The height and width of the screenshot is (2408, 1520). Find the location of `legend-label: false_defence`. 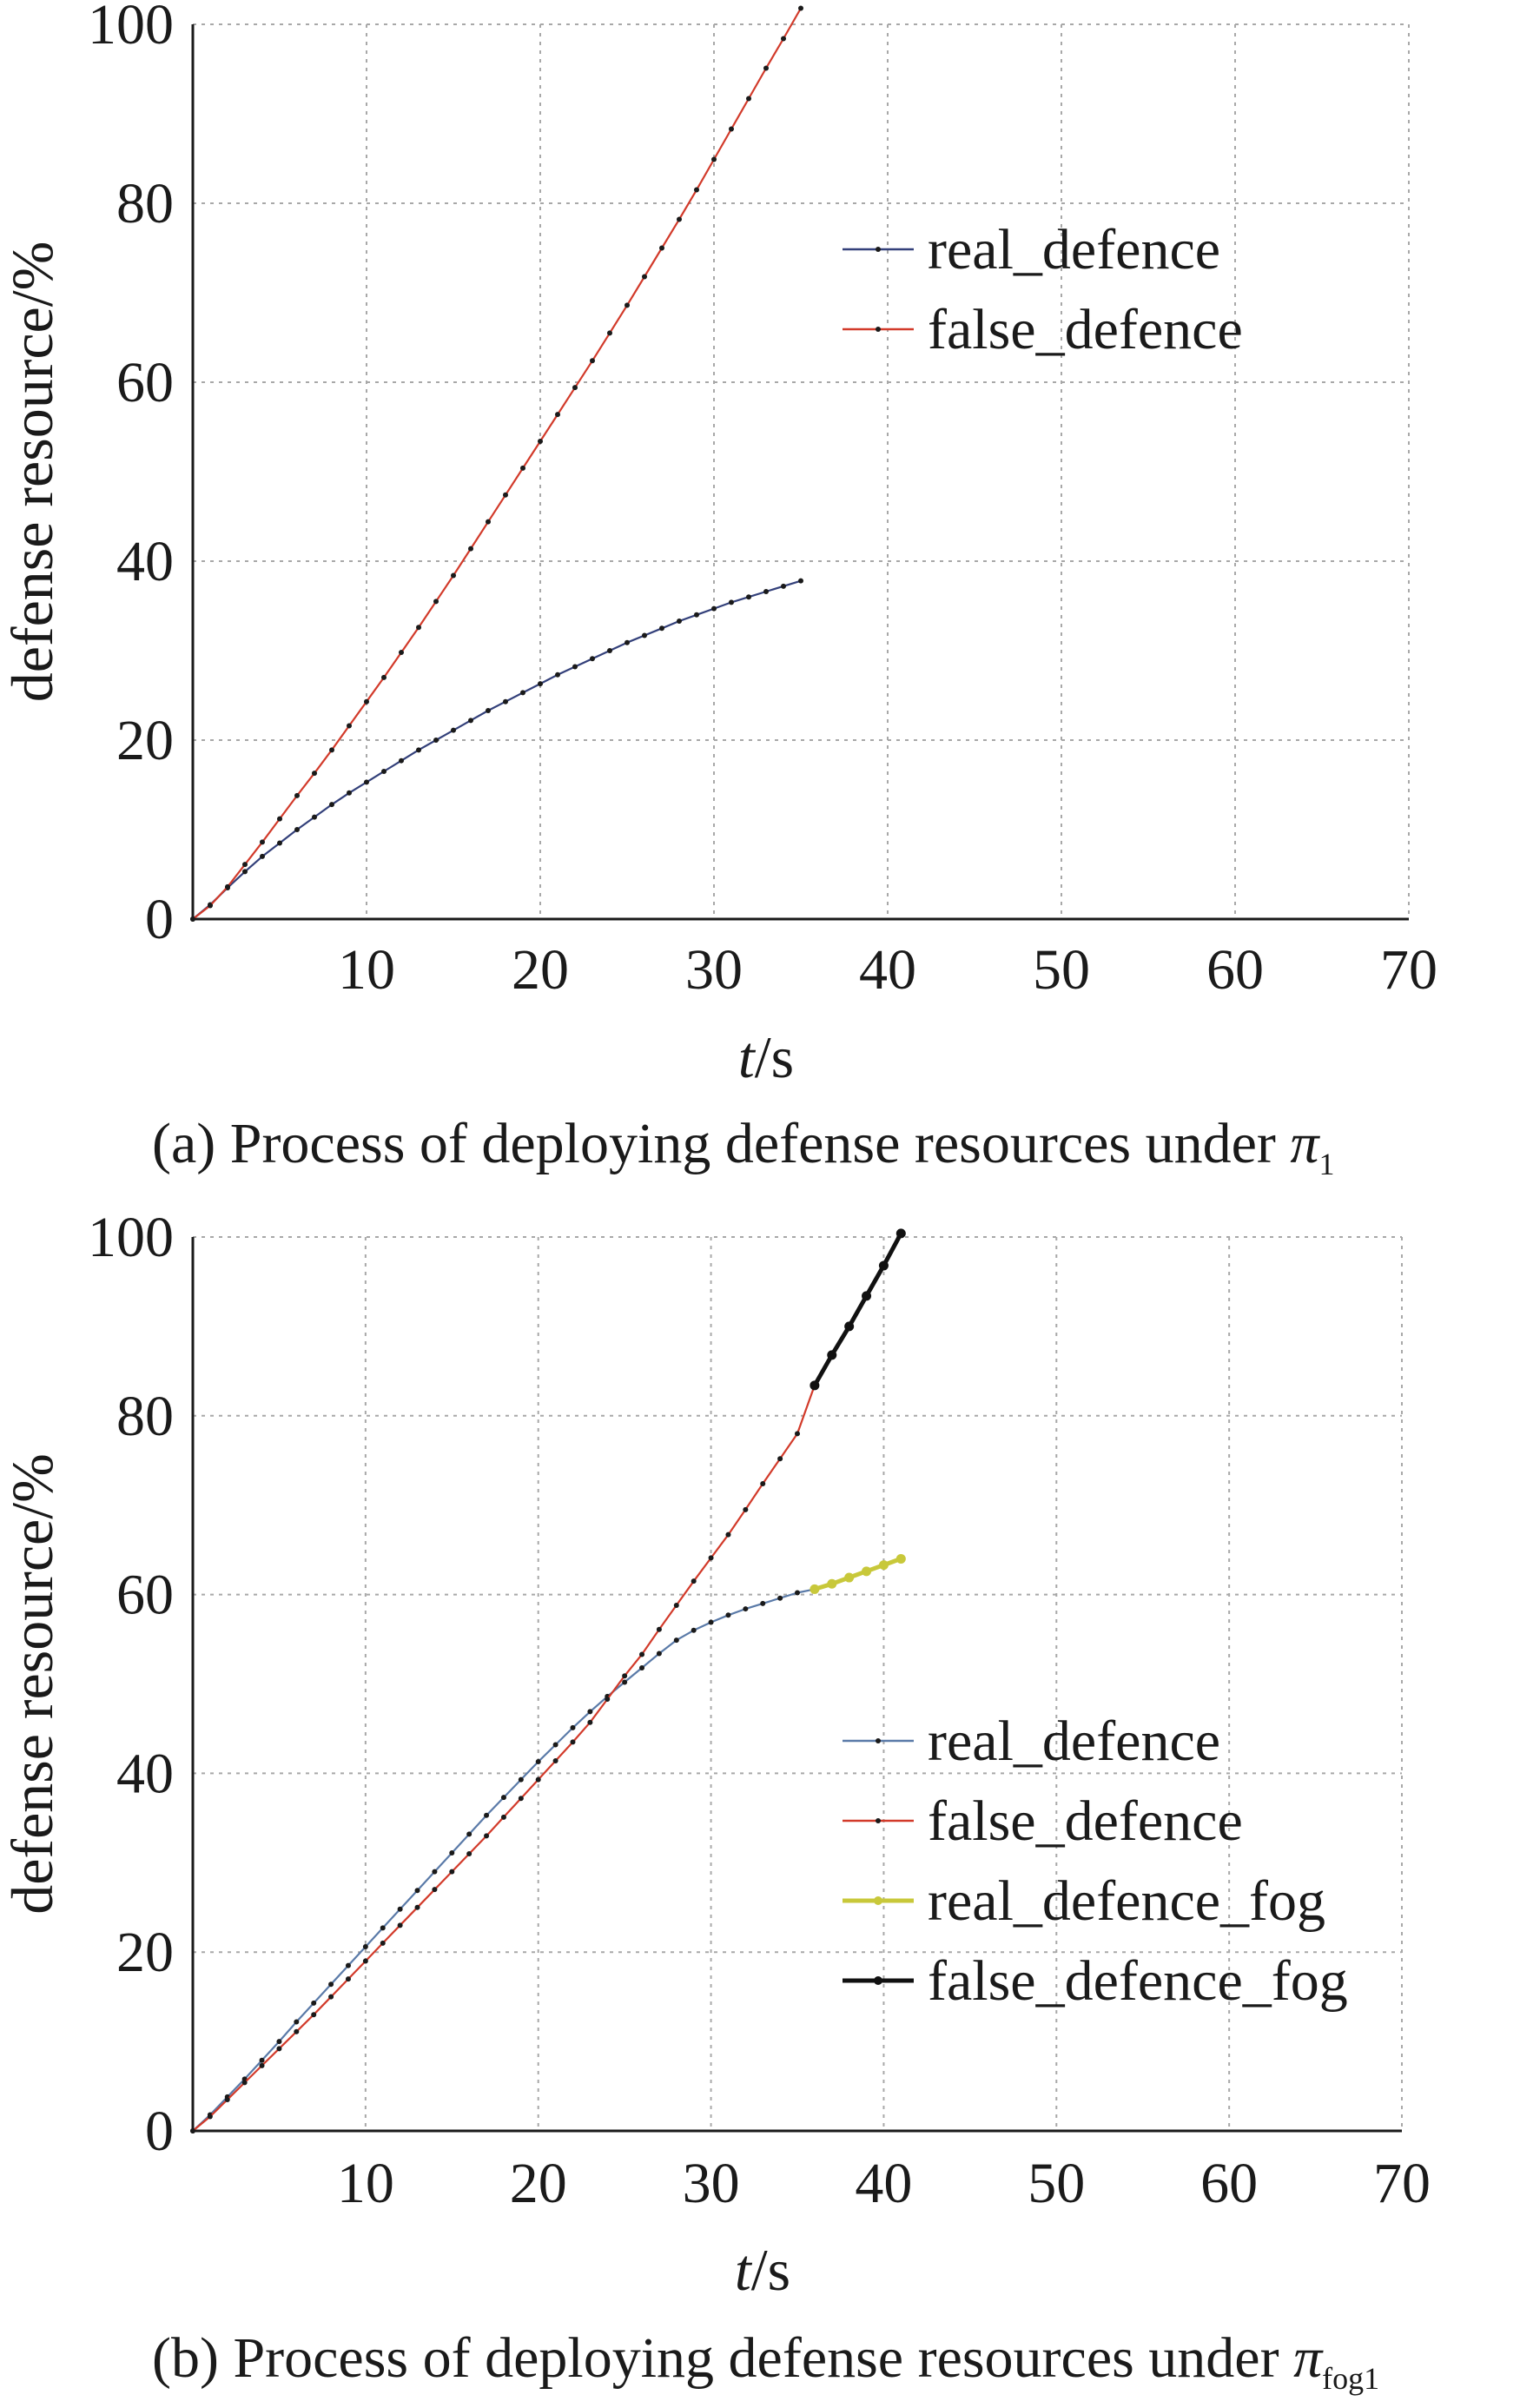

legend-label: false_defence is located at coordinates (1086, 1821).